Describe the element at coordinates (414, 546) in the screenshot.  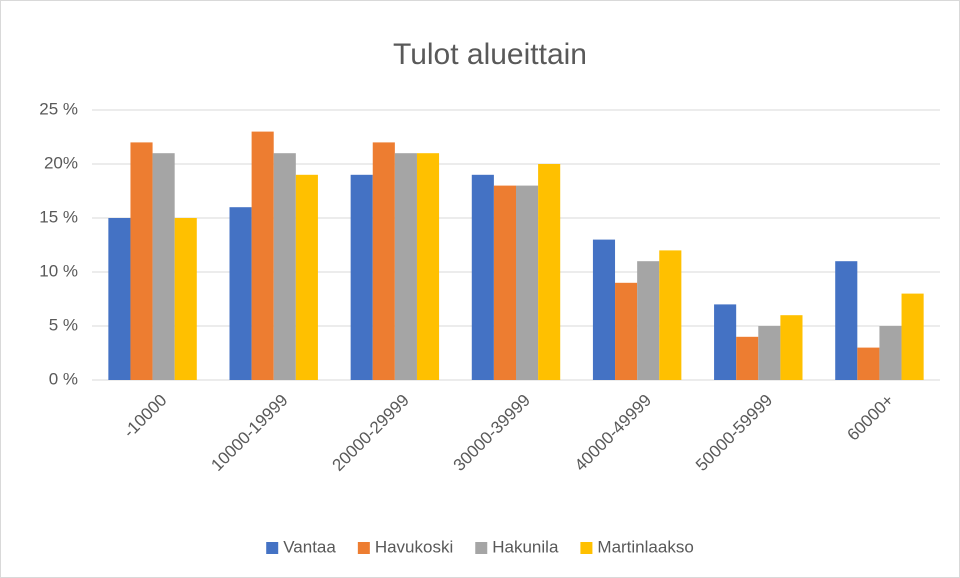
I see `legend-label: Havukoski` at that location.